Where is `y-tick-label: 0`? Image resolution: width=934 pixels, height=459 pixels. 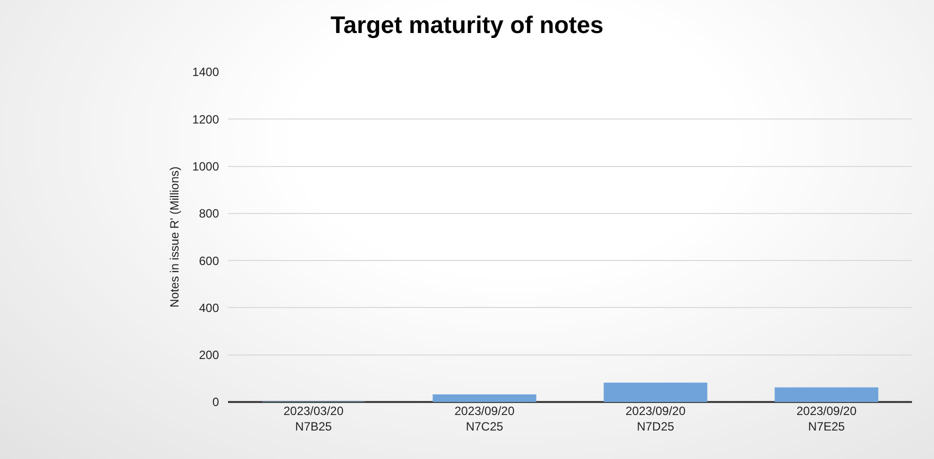 y-tick-label: 0 is located at coordinates (216, 402).